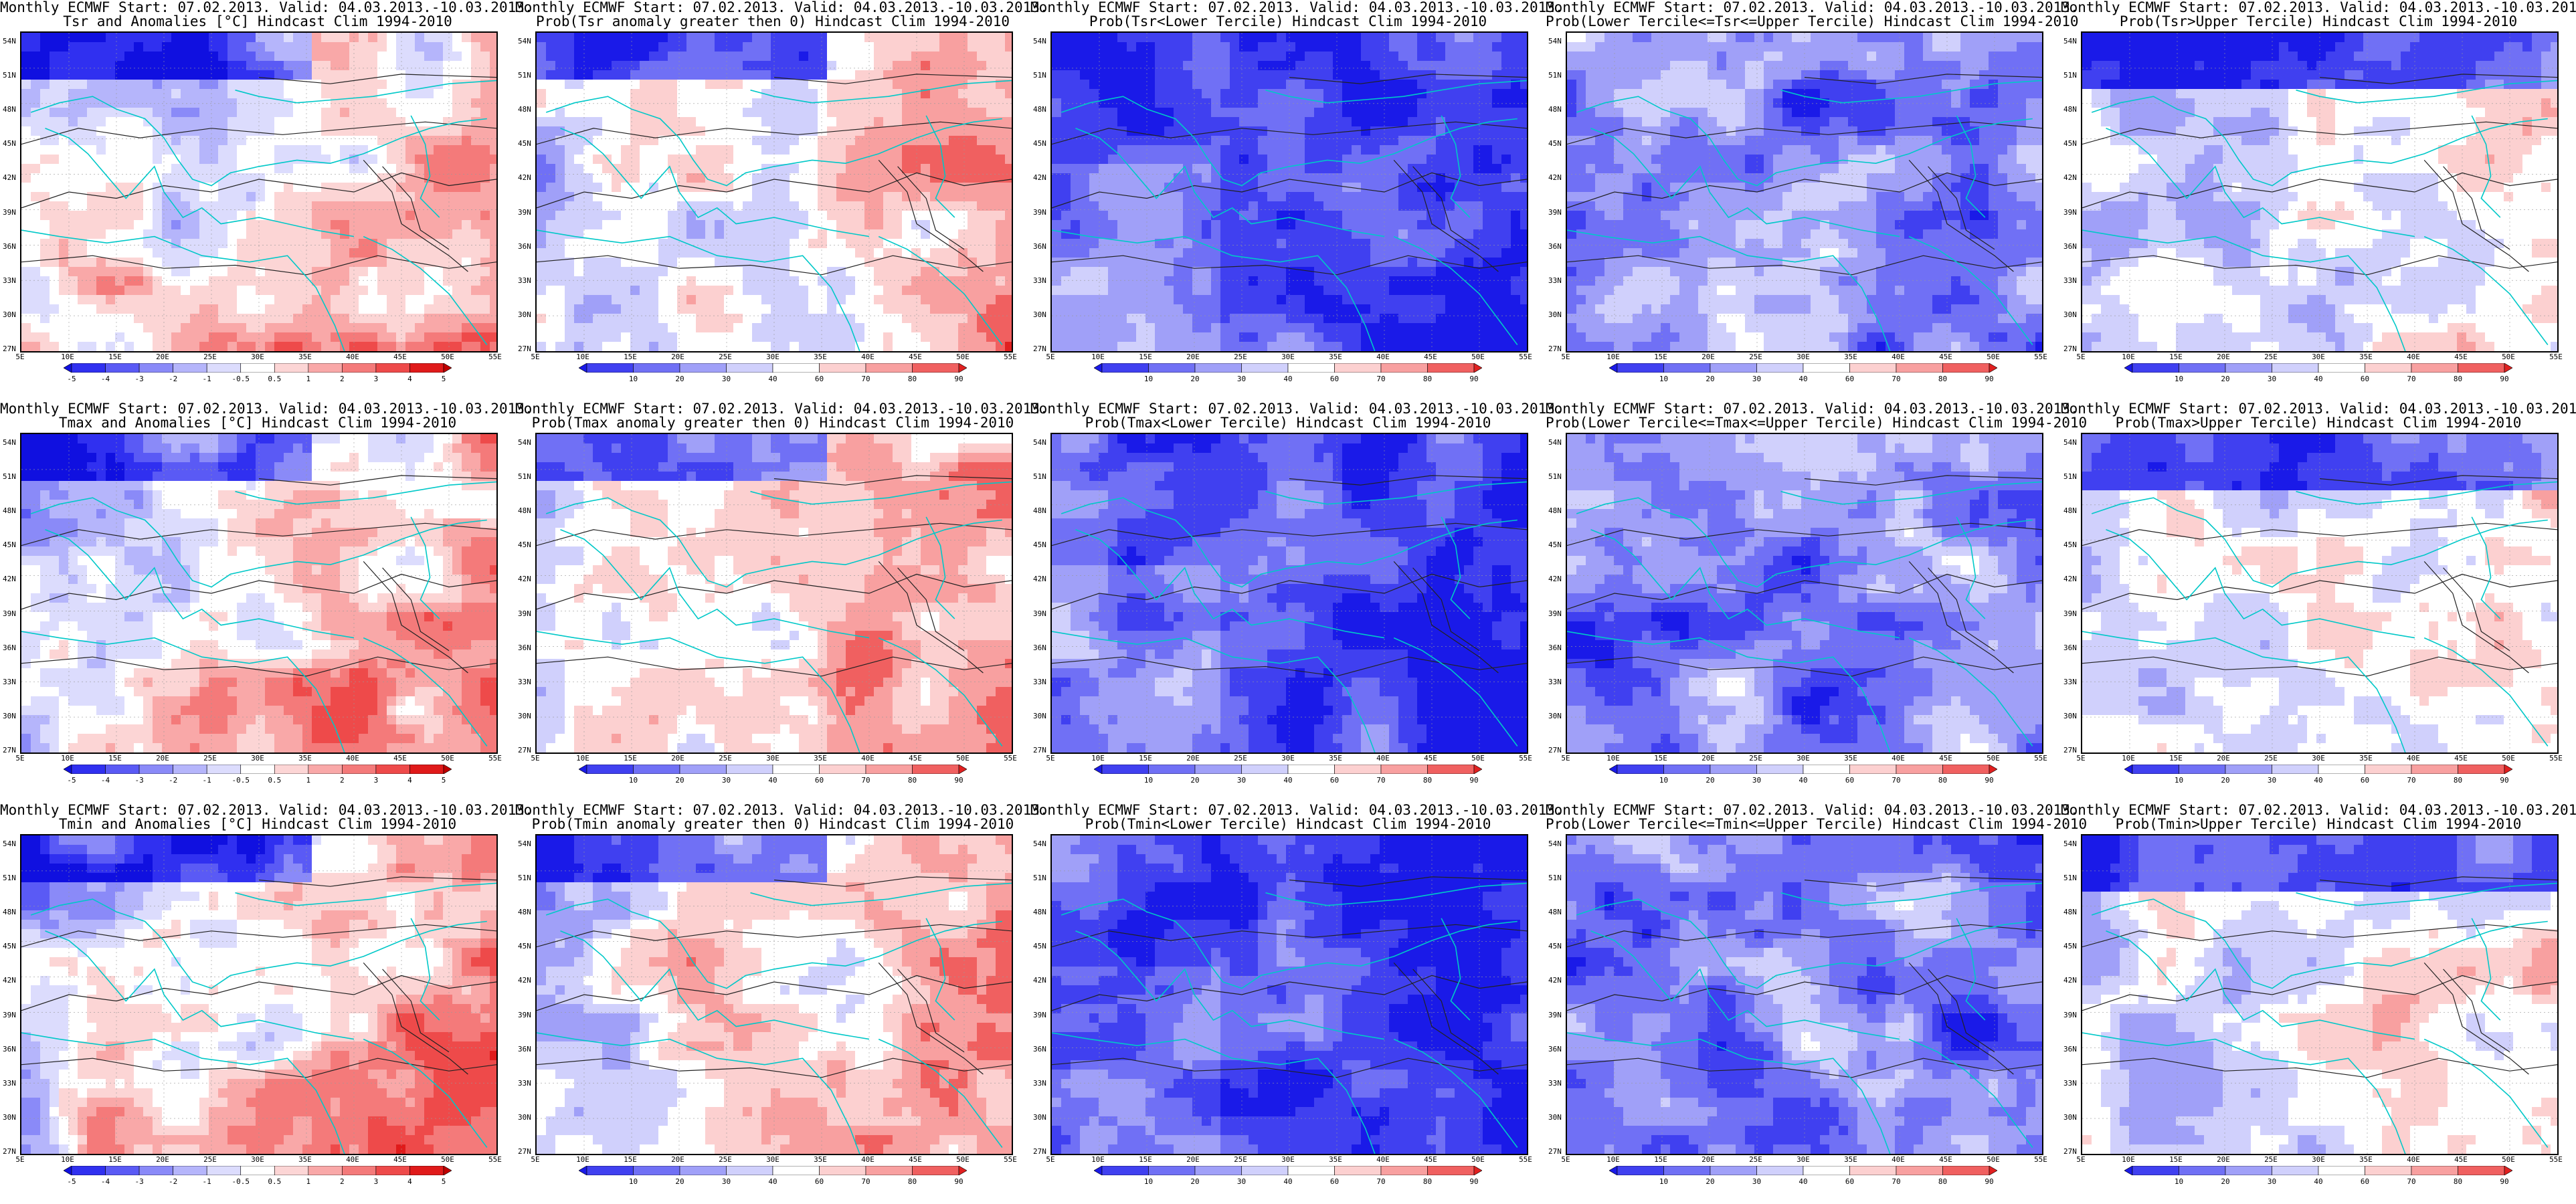 The width and height of the screenshot is (2576, 1204). Describe the element at coordinates (679, 780) in the screenshot. I see `colorbar-tick-label: 20` at that location.